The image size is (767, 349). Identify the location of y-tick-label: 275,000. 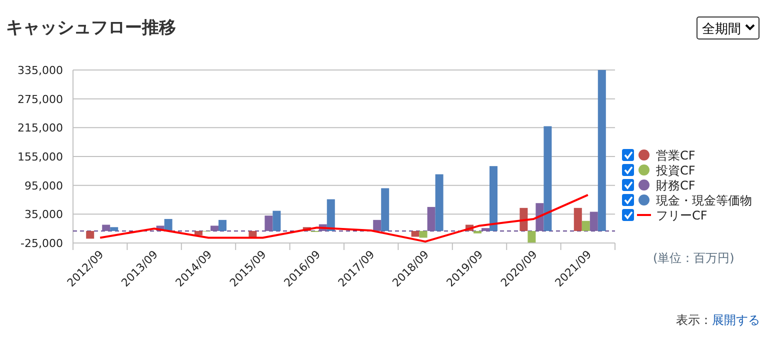
(40, 99).